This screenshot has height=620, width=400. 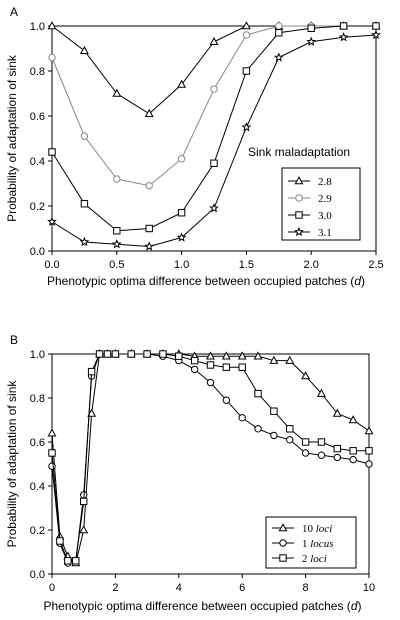 What do you see at coordinates (37, 207) in the screenshot?
I see `y-tick-label: 0.2` at bounding box center [37, 207].